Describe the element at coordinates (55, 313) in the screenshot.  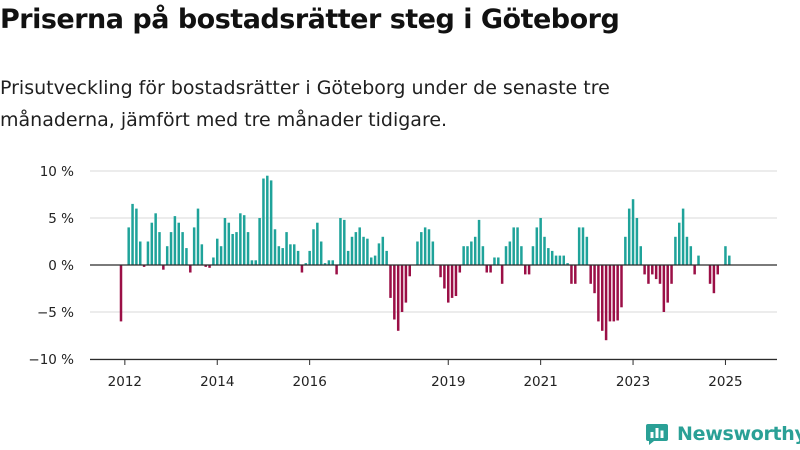
I see `y-tick-label: −5 %` at that location.